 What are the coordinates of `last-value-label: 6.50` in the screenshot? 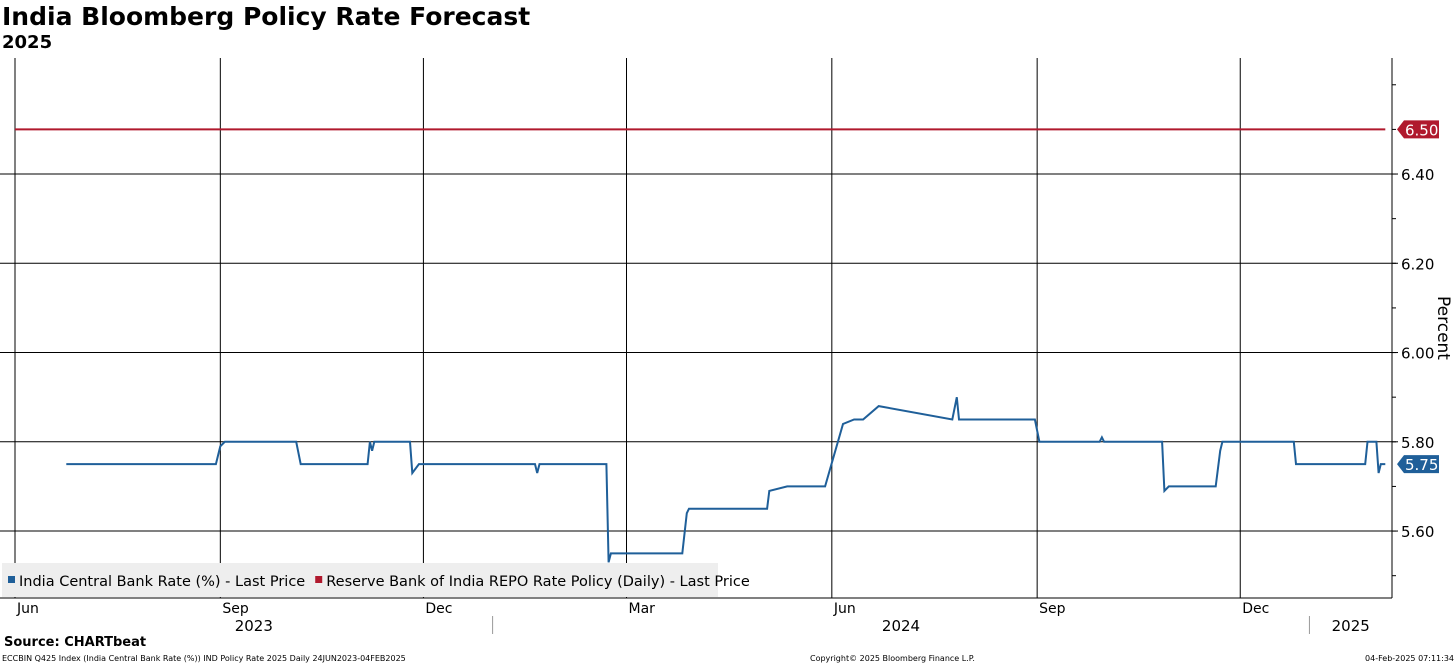 It's located at (1421, 130).